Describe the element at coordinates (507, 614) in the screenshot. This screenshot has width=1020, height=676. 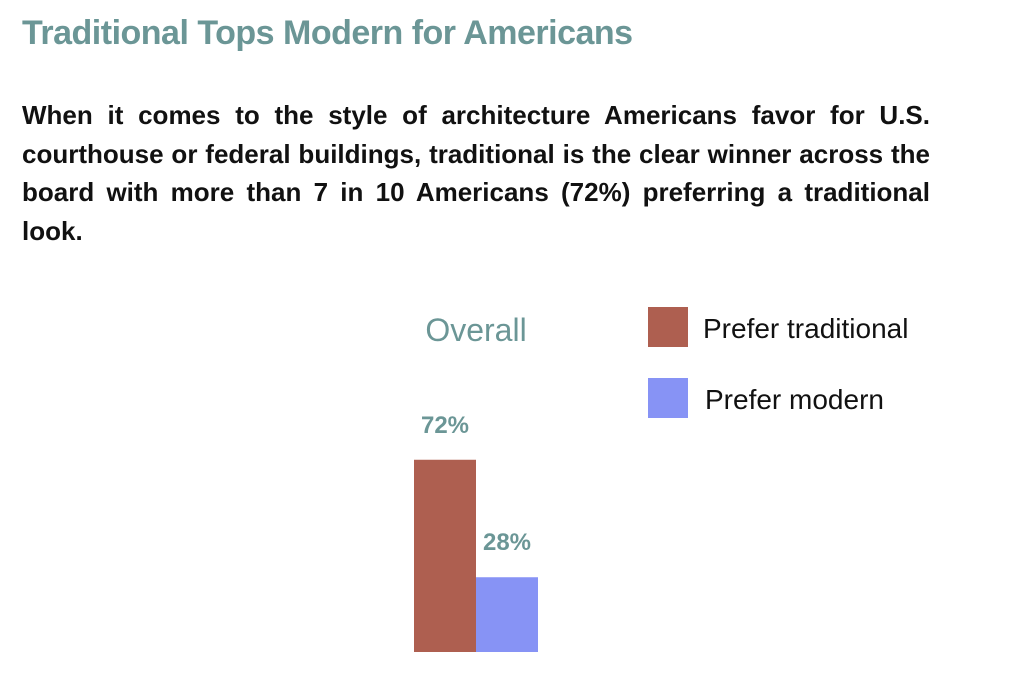
I see `bar-prefer-modern` at that location.